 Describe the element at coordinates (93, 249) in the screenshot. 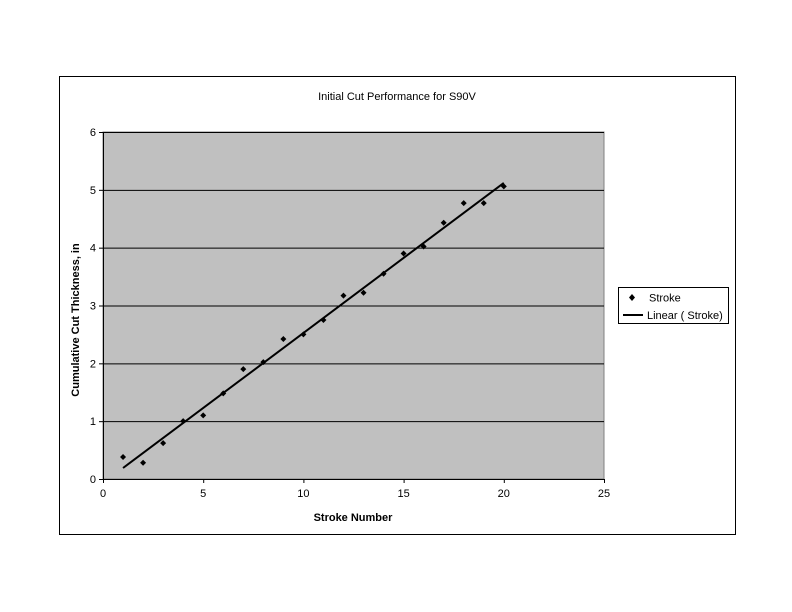

I see `y-tick-label-4: 4` at that location.